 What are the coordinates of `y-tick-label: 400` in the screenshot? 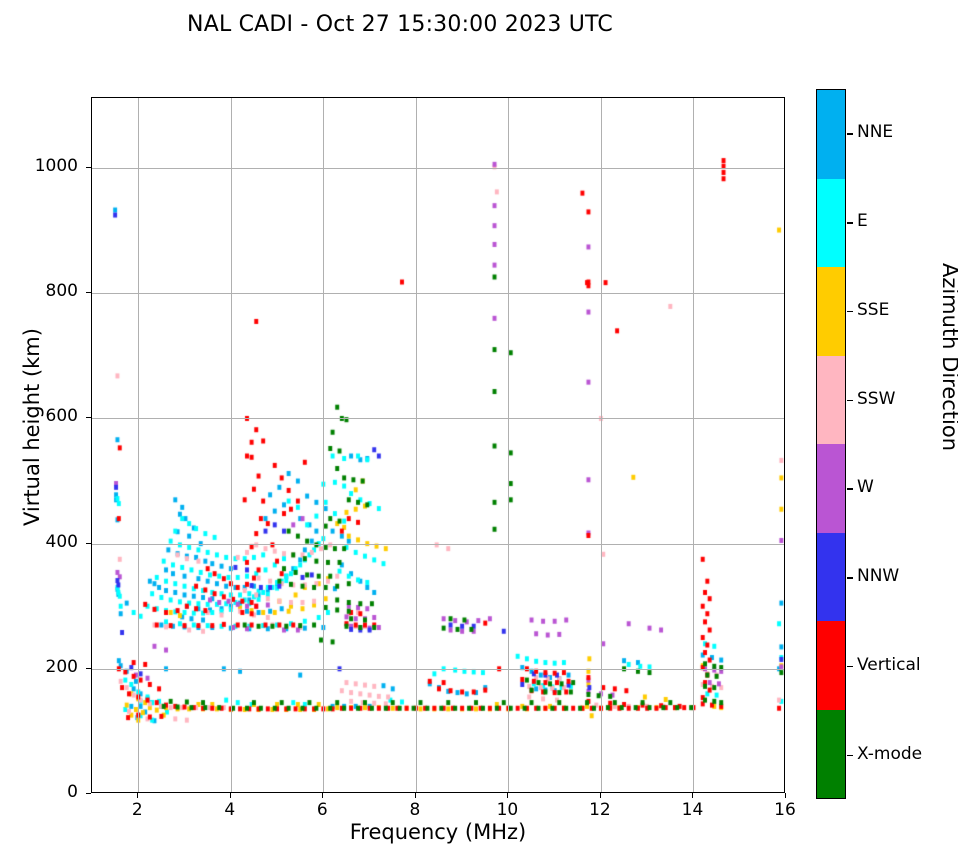 It's located at (61, 541).